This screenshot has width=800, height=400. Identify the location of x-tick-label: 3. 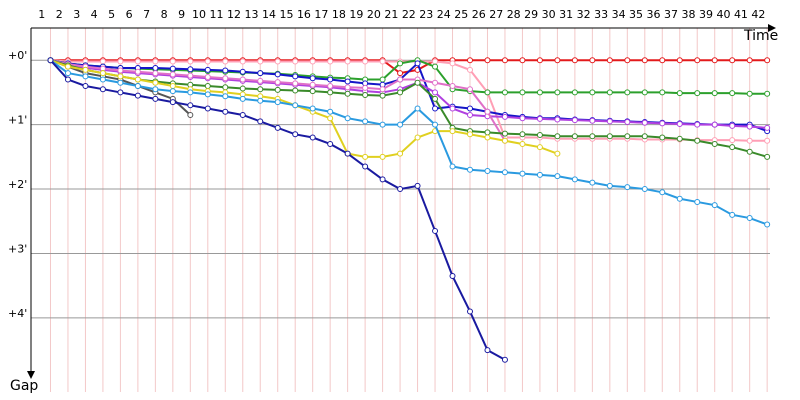
(76, 14).